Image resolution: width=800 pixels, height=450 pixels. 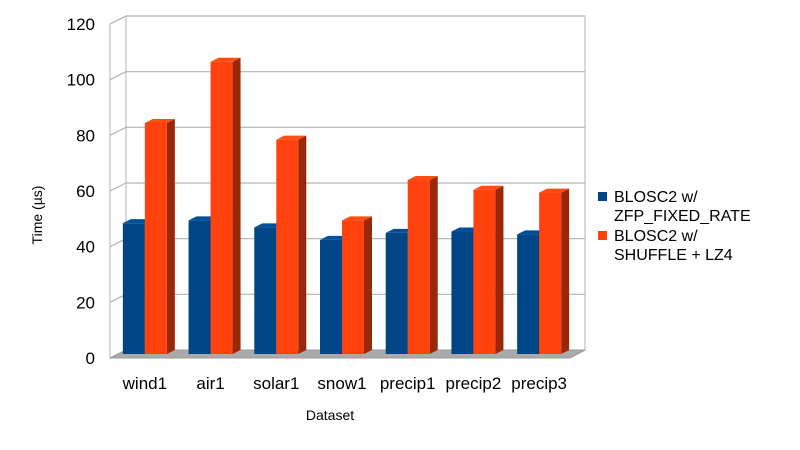 What do you see at coordinates (539, 383) in the screenshot?
I see `x-tick-label-precip3: precip3` at bounding box center [539, 383].